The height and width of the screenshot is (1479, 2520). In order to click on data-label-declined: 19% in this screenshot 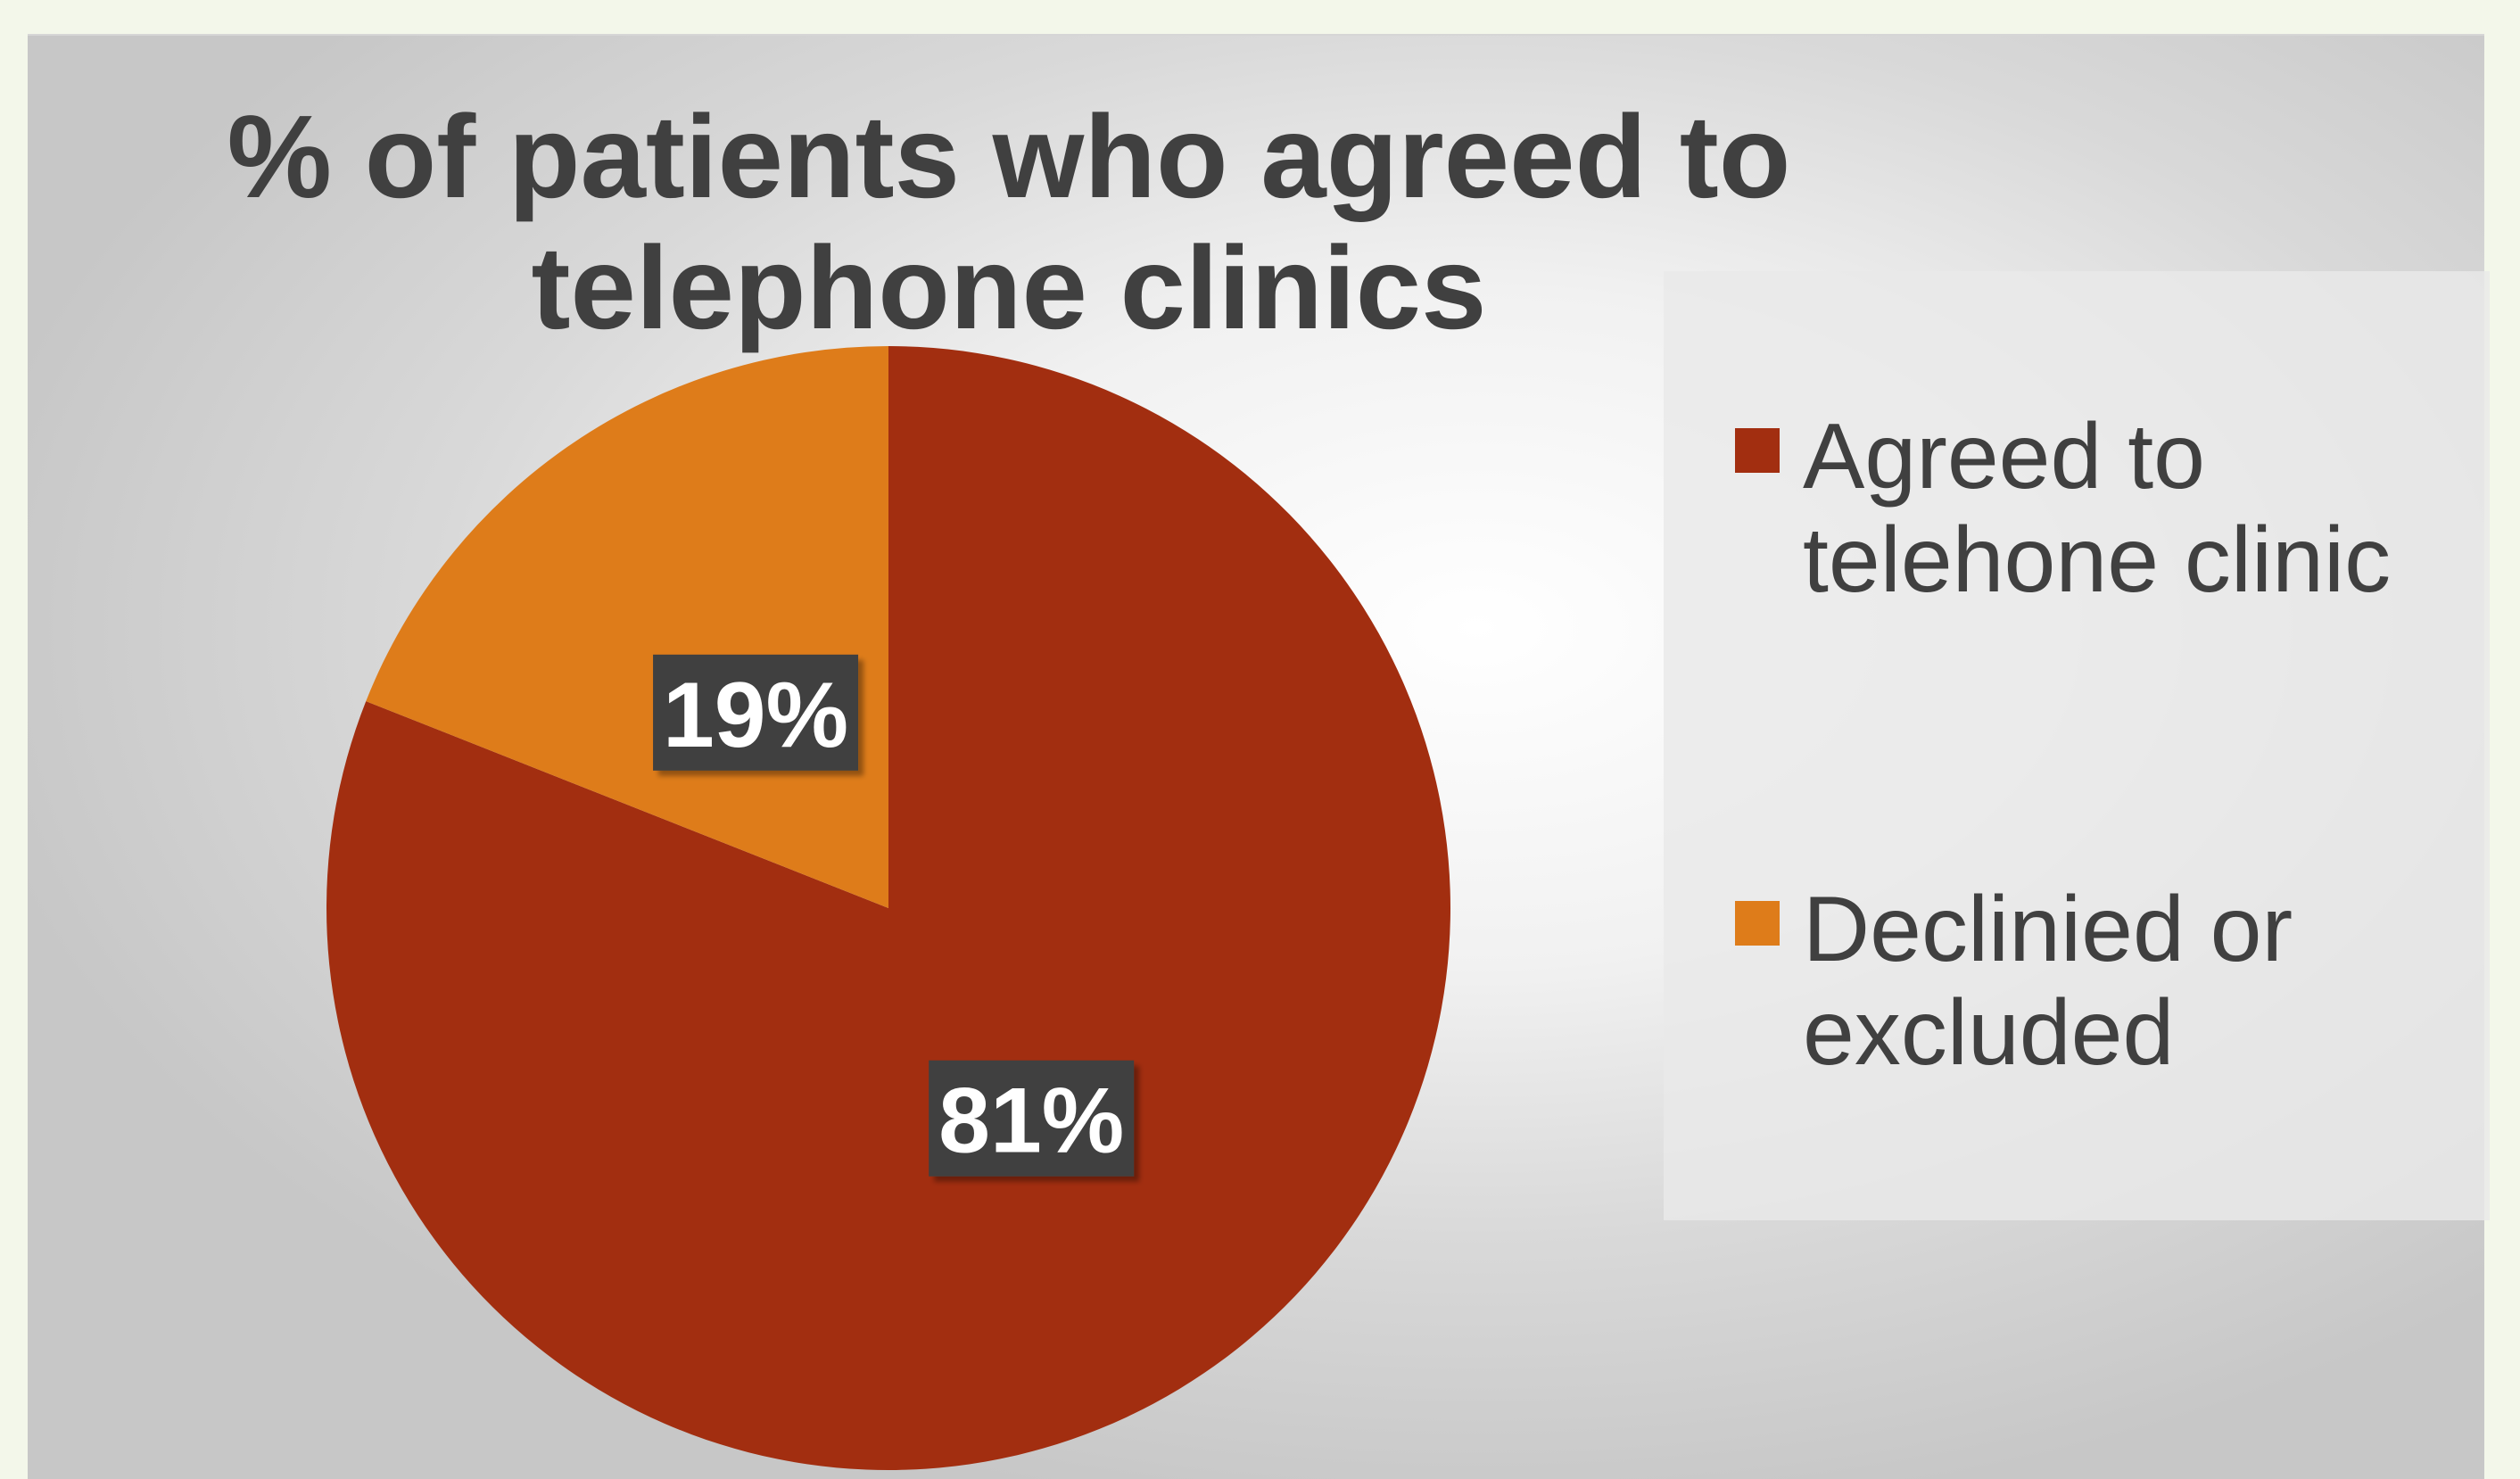, I will do `click(756, 712)`.